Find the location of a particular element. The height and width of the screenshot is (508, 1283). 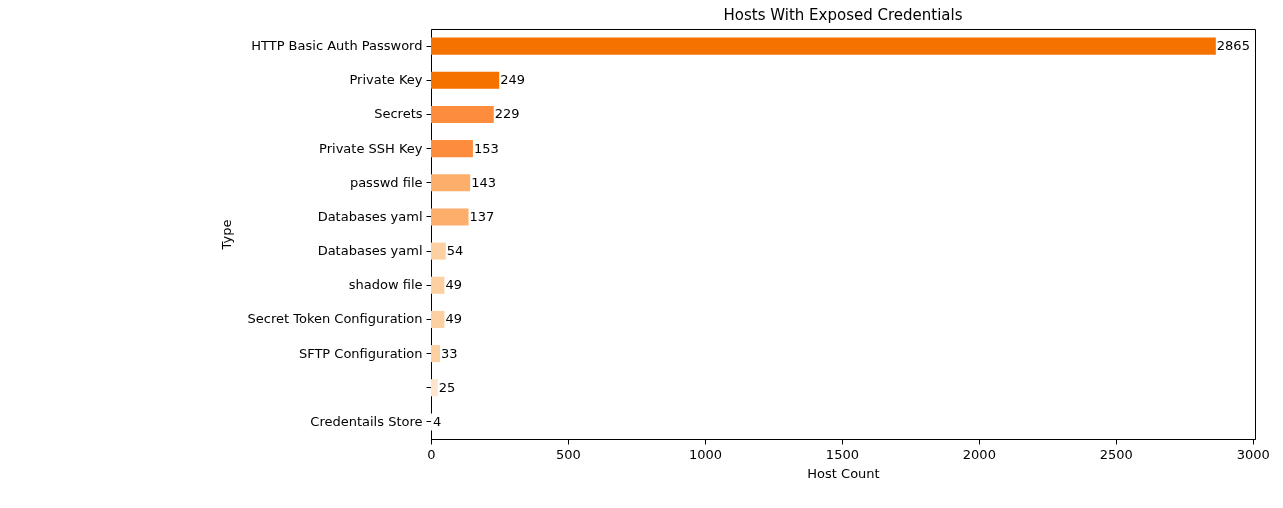

y-tick-label: Private SSH Key is located at coordinates (371, 148).